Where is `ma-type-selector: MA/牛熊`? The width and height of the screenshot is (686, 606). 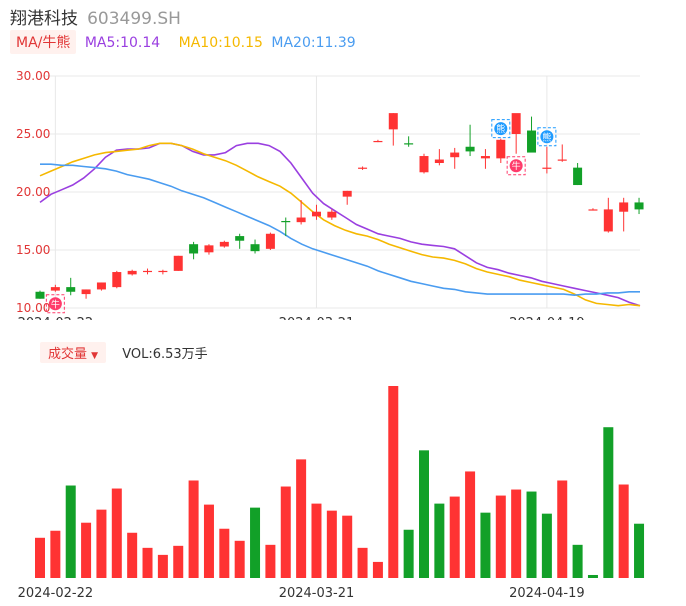
ma-type-selector: MA/牛熊 is located at coordinates (43, 42).